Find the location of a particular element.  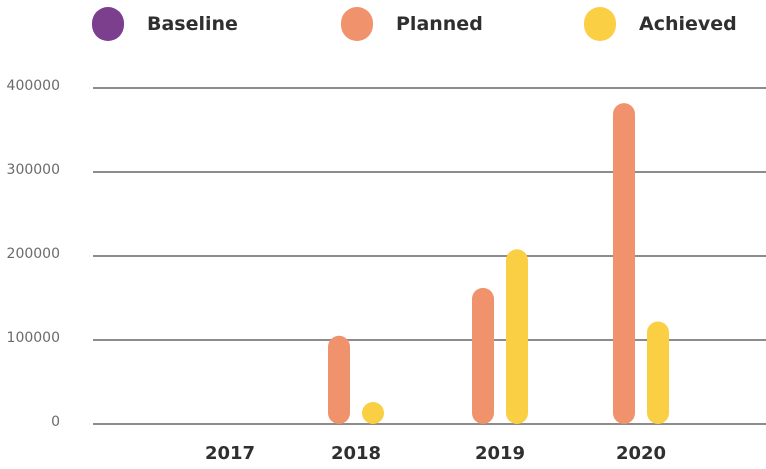

x-axis: 2017 2018 2019 2020 is located at coordinates (435, 453).